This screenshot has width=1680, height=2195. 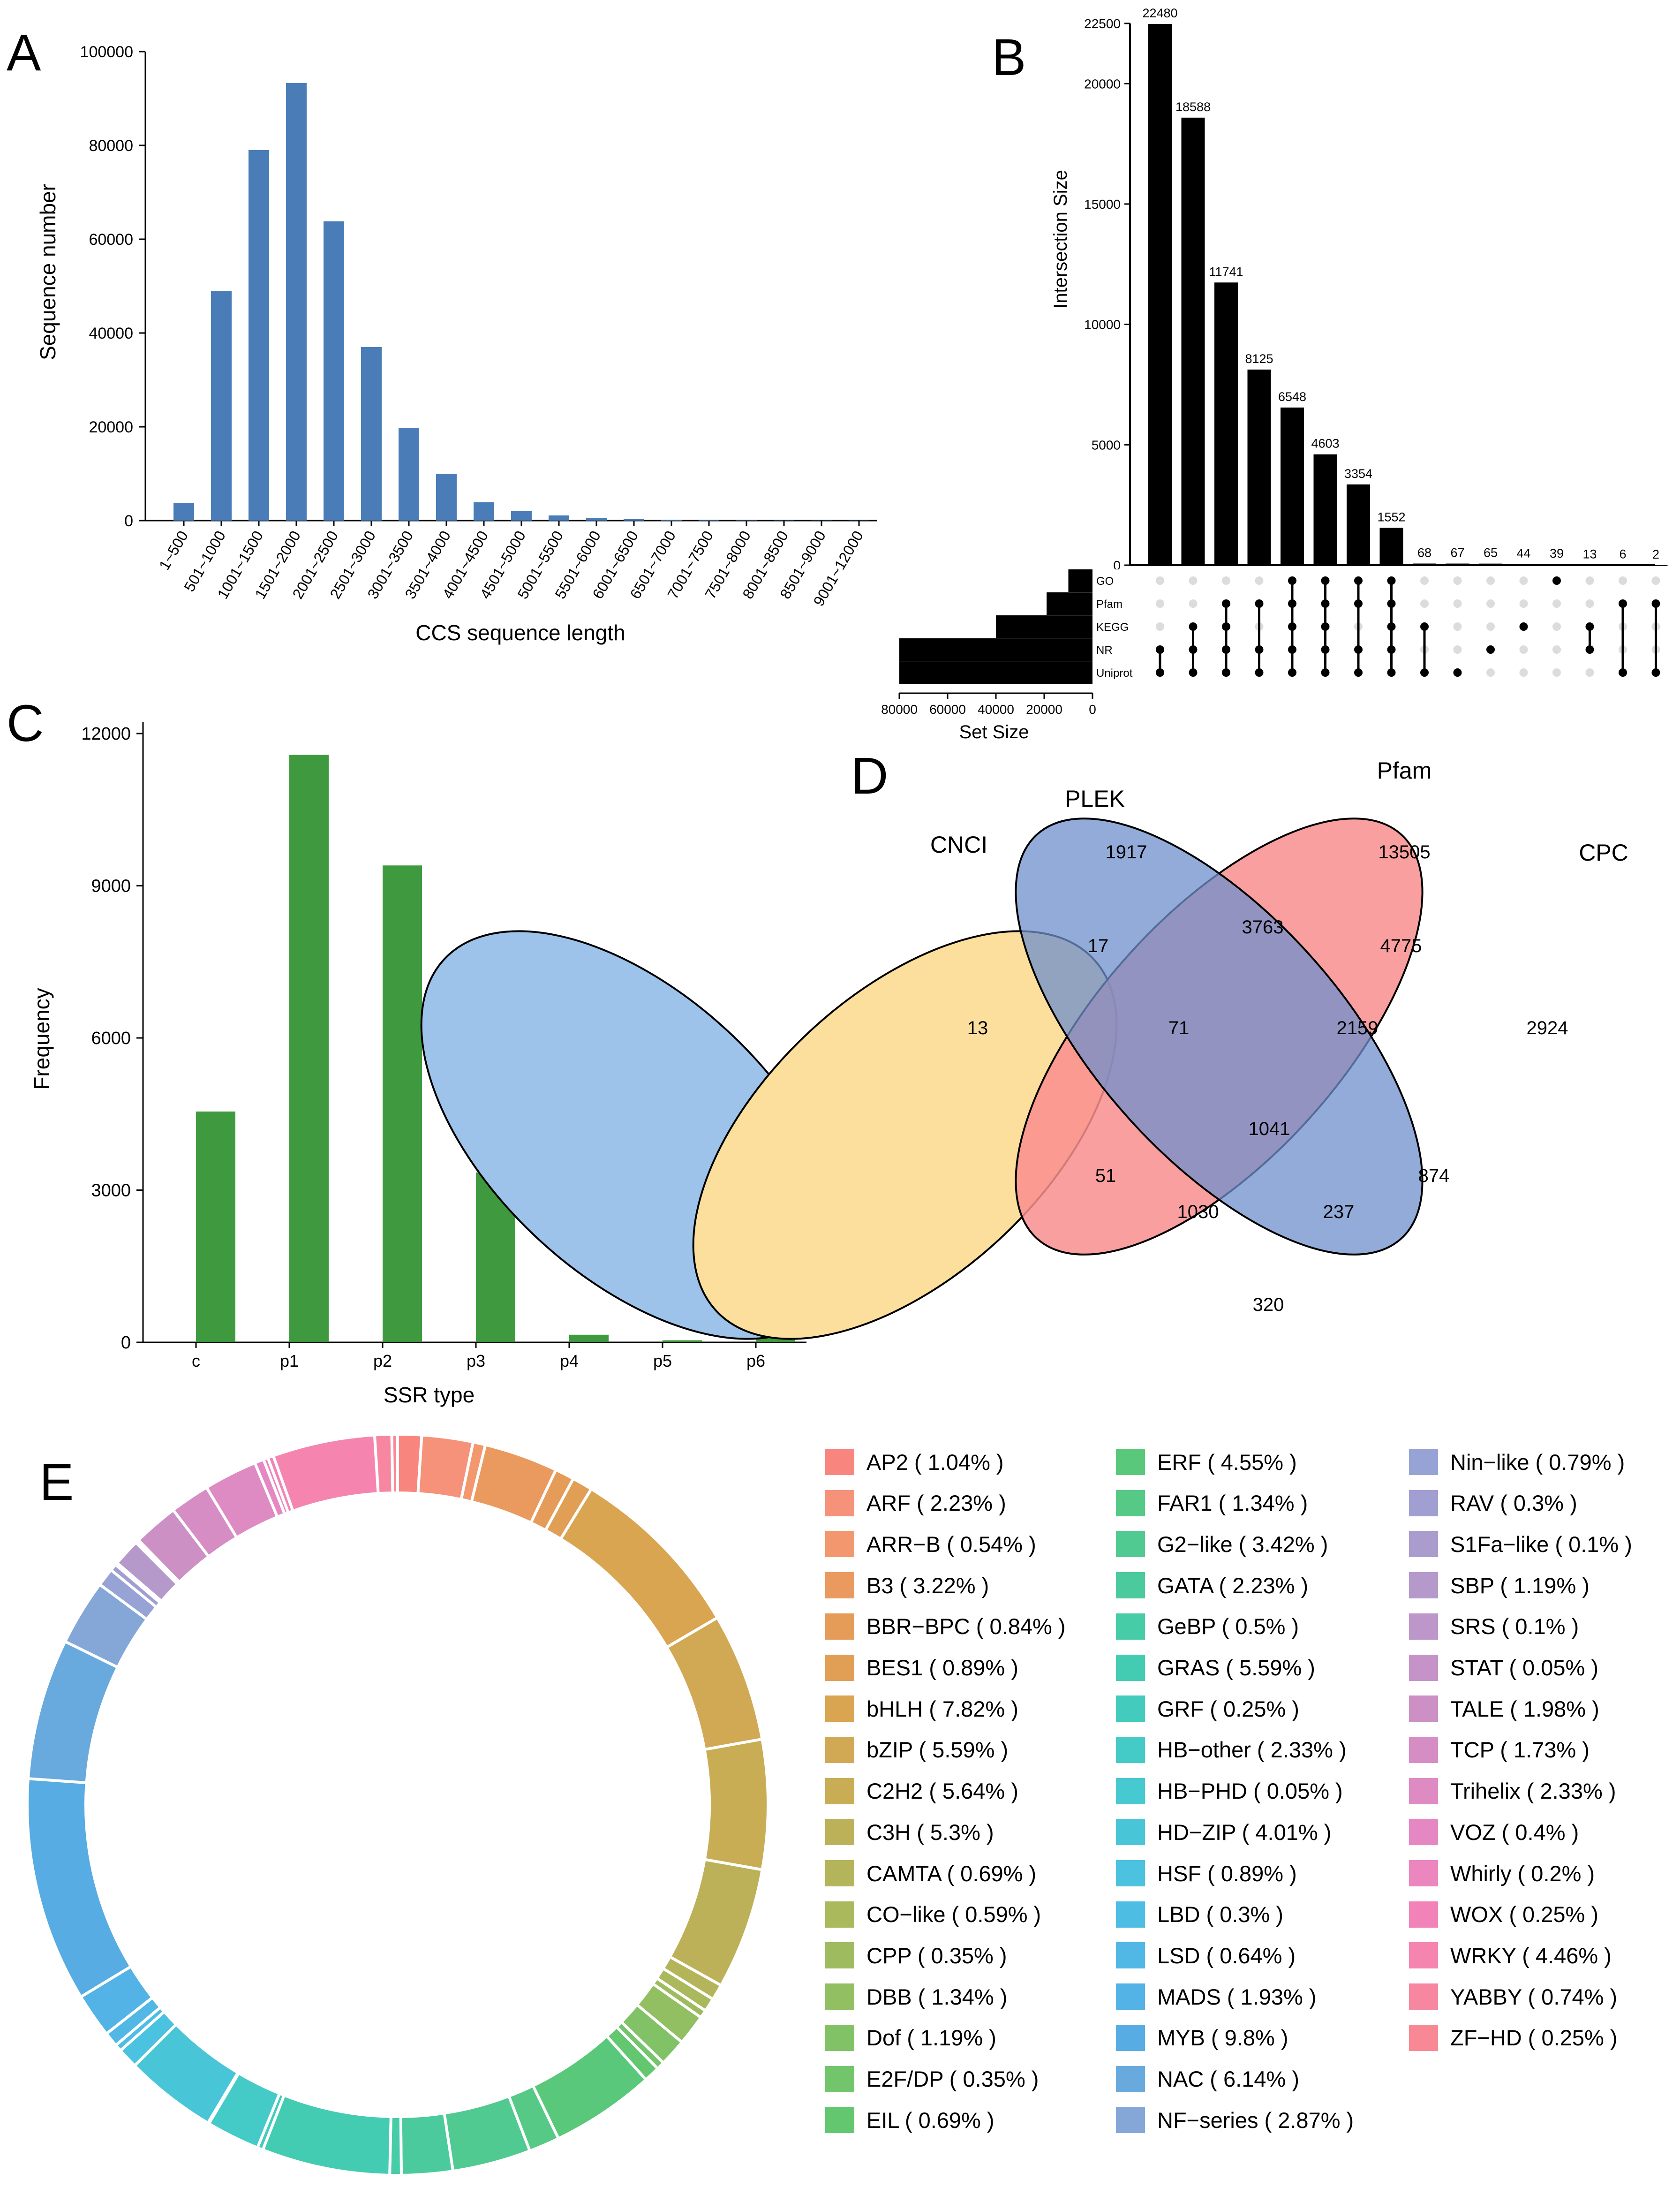 What do you see at coordinates (570, 1360) in the screenshot?
I see `c-x-tick-label: p4` at bounding box center [570, 1360].